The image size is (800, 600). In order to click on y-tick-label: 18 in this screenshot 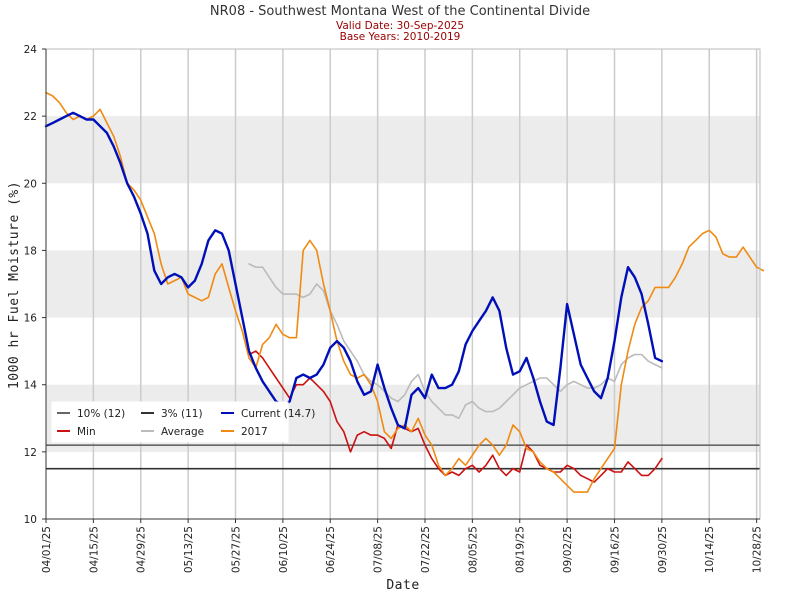, I will do `click(30, 251)`.